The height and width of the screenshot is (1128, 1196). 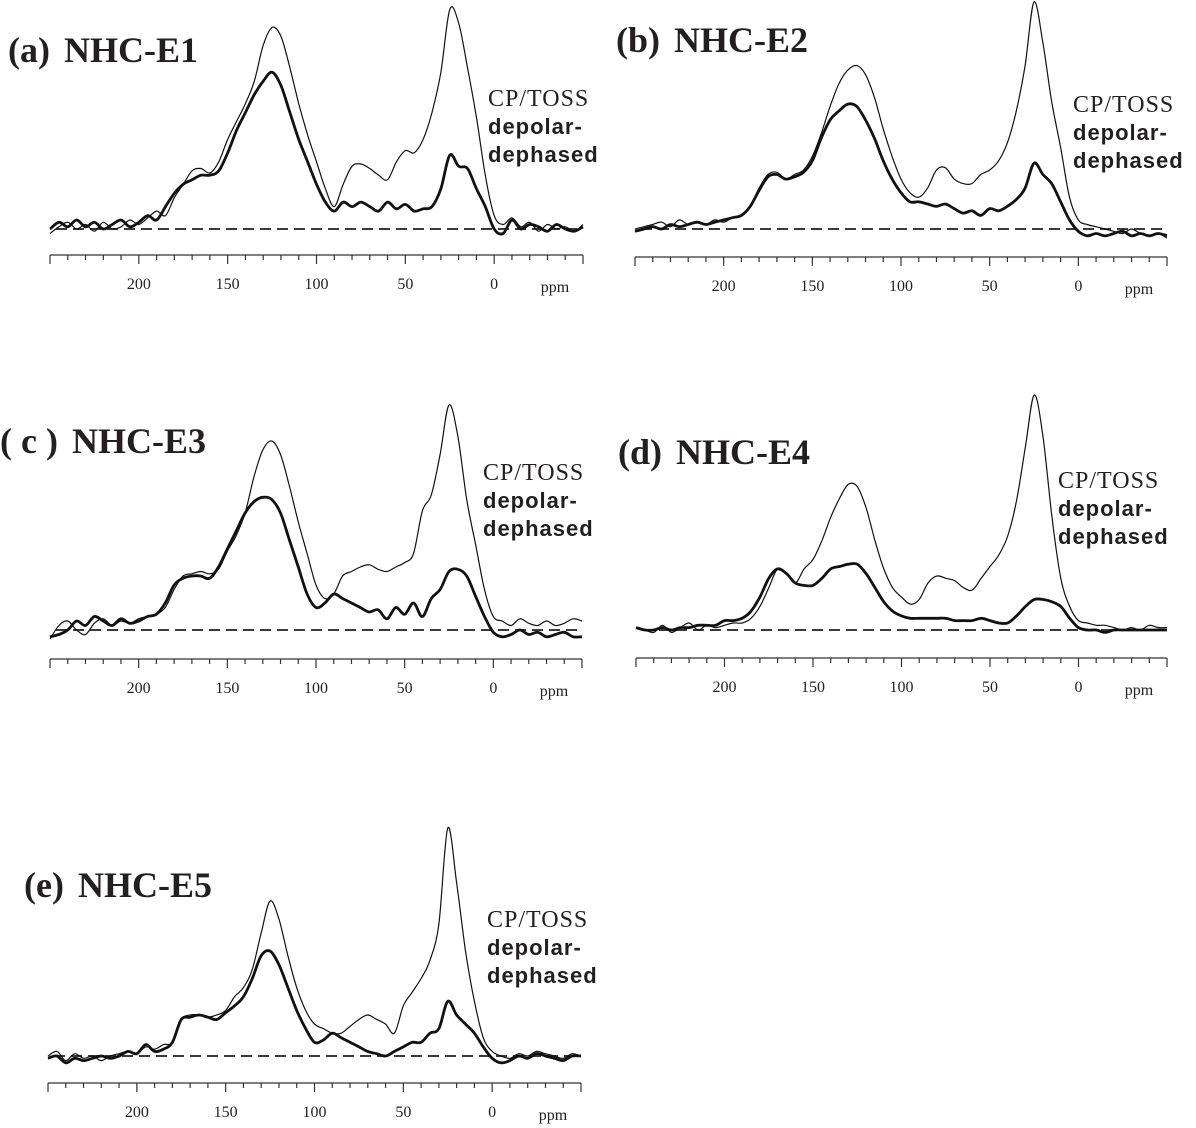 What do you see at coordinates (29, 50) in the screenshot?
I see `panel-letter: (a)` at bounding box center [29, 50].